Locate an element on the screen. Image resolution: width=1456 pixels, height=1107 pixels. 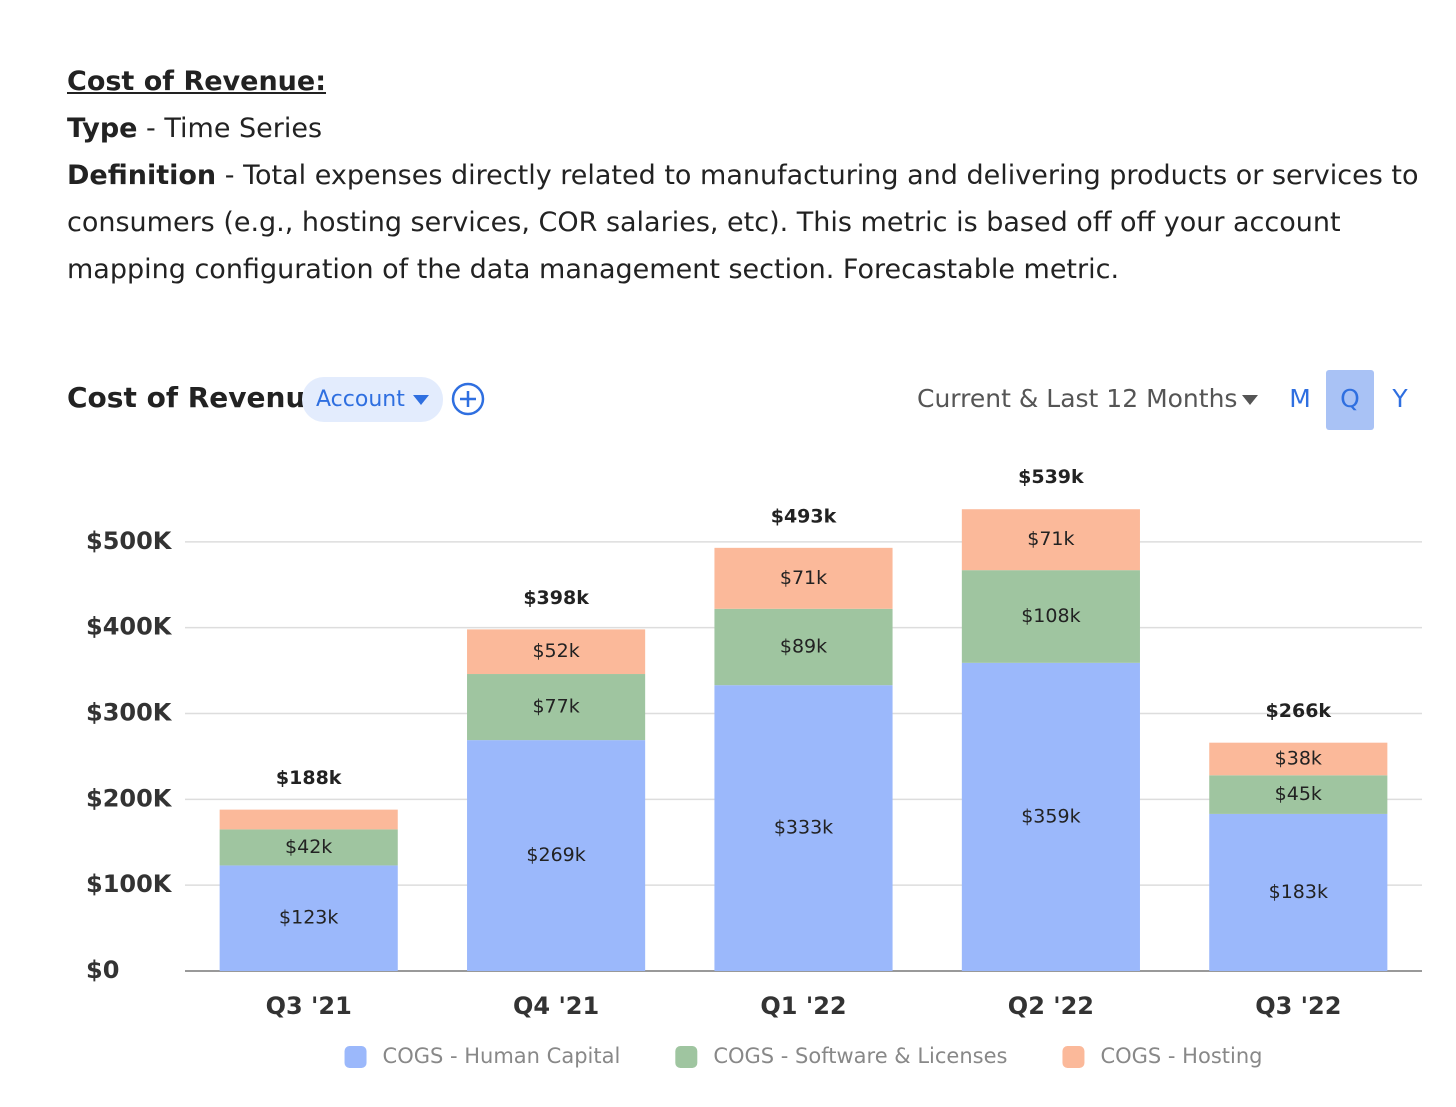
range-dropdown: Current & Last 12 Months is located at coordinates (1077, 398).